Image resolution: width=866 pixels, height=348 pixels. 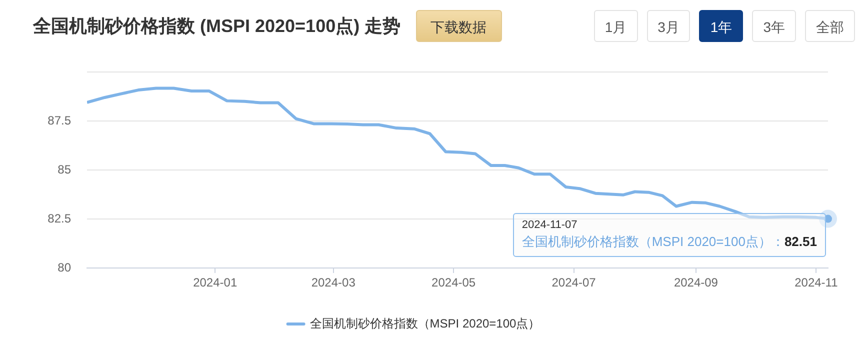 What do you see at coordinates (774, 26) in the screenshot?
I see `text: 3年` at bounding box center [774, 26].